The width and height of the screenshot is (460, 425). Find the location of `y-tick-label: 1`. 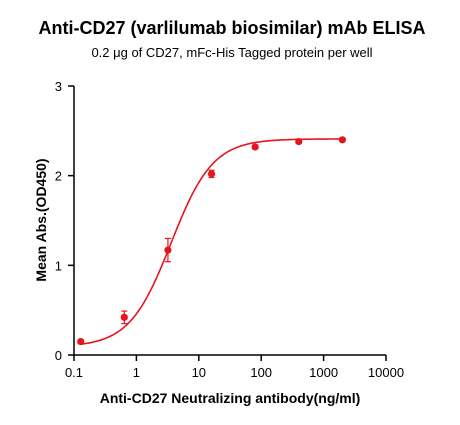

y-tick-label: 1 is located at coordinates (58, 265).